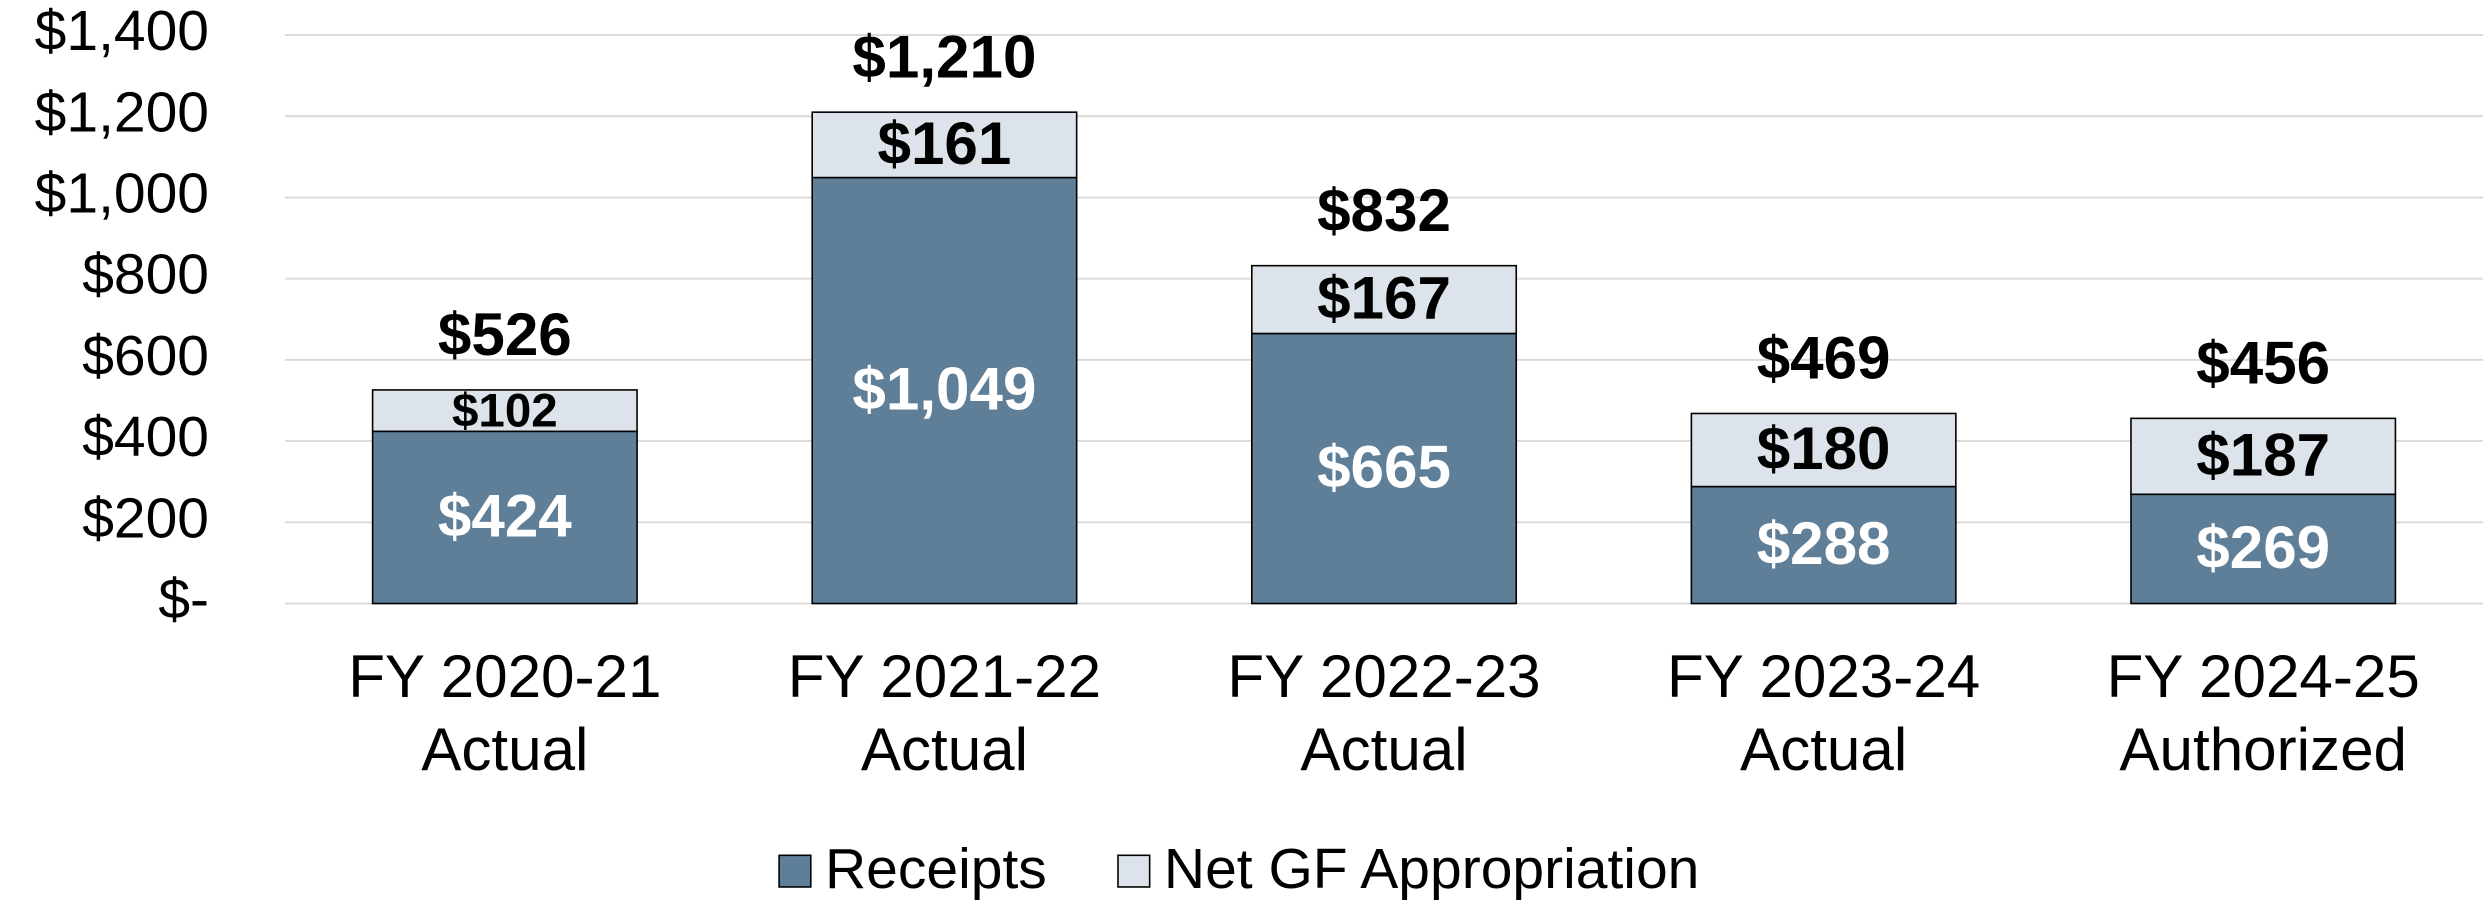 This screenshot has height=903, width=2483. What do you see at coordinates (122, 194) in the screenshot?
I see `y-tick-label: $1,000` at bounding box center [122, 194].